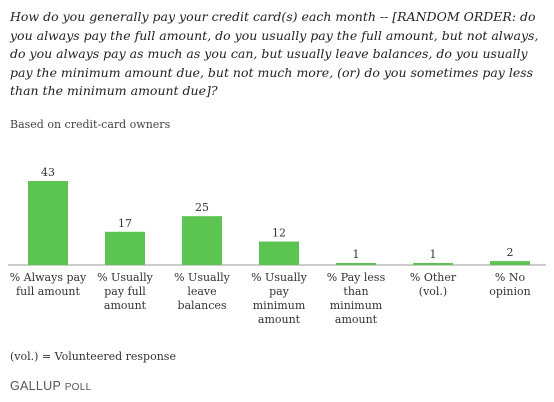 The image size is (554, 402). Describe the element at coordinates (93, 356) in the screenshot. I see `footnote: (vol.) = Volunteered response` at that location.